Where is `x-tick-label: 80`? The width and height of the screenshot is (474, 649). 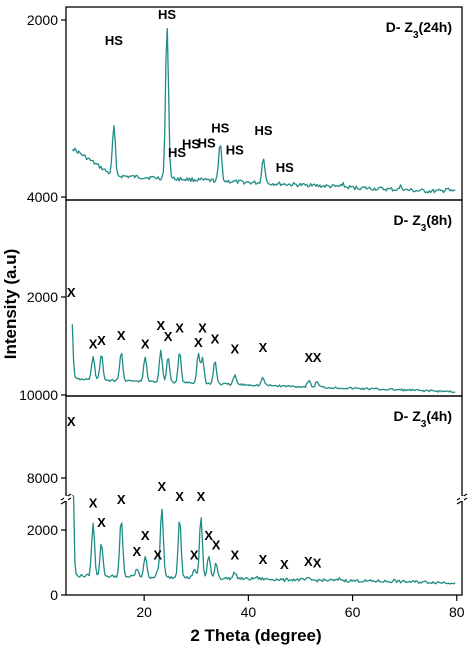 x-tick-label: 80 is located at coordinates (457, 612).